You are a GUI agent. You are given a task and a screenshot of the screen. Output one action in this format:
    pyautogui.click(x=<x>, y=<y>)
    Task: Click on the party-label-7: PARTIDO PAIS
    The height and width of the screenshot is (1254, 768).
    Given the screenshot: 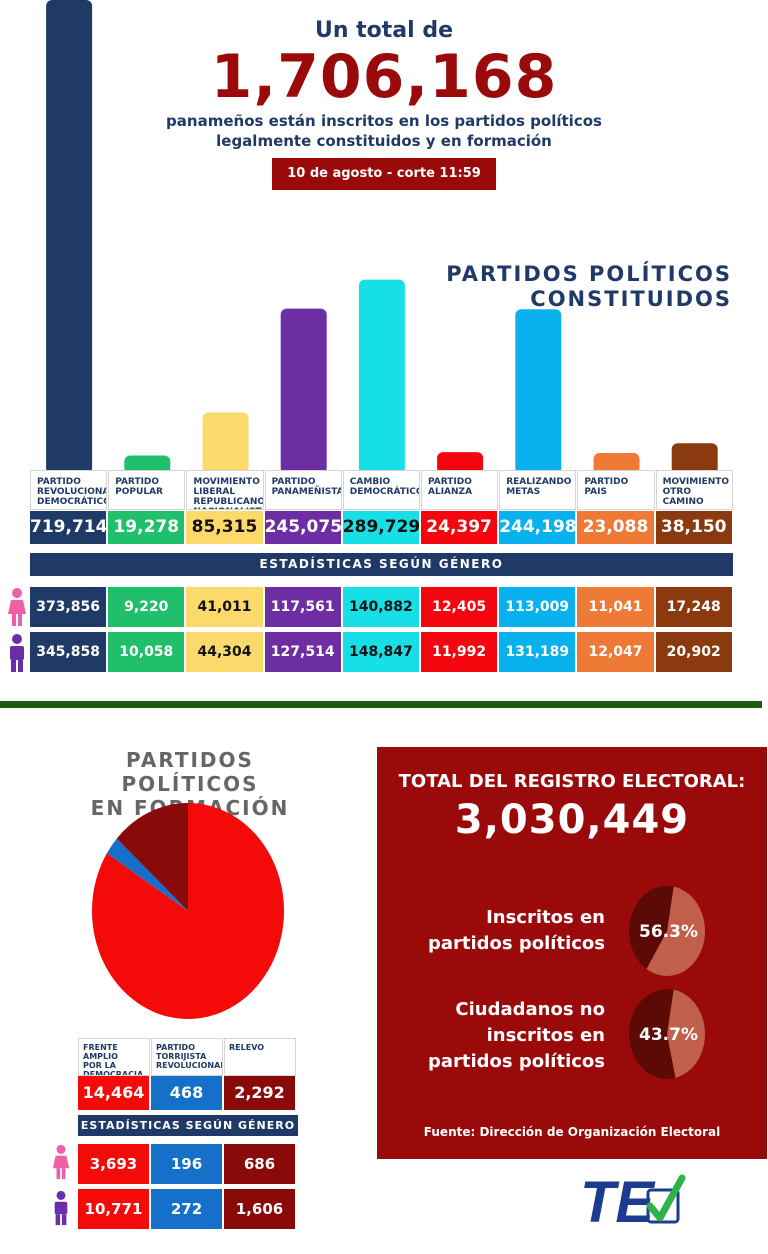 What is the action you would take?
    pyautogui.click(x=616, y=490)
    